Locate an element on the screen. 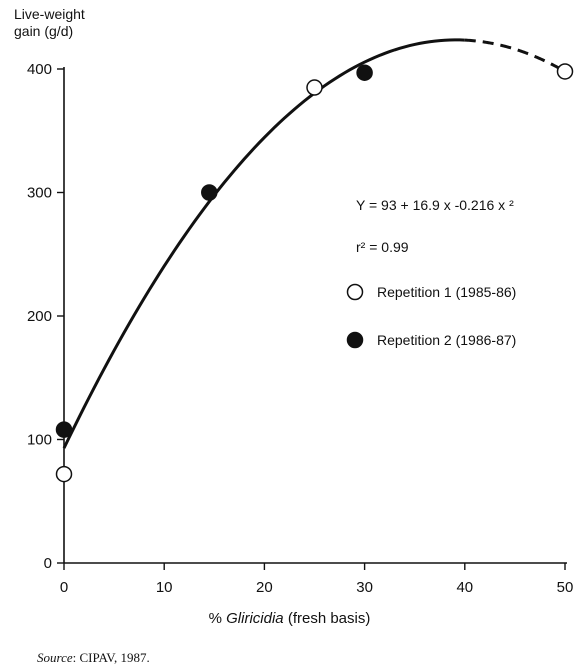 Image resolution: width=579 pixels, height=671 pixels. x-tick-label: 20 is located at coordinates (264, 587).